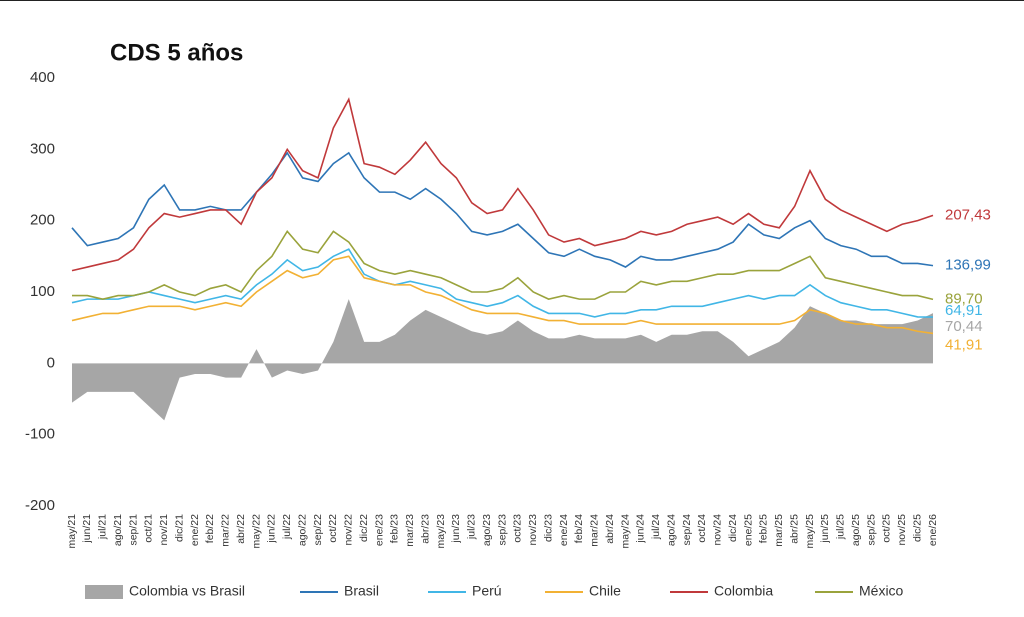 This screenshot has height=617, width=1024. I want to click on x-tick-label: dic/24, so click(733, 528).